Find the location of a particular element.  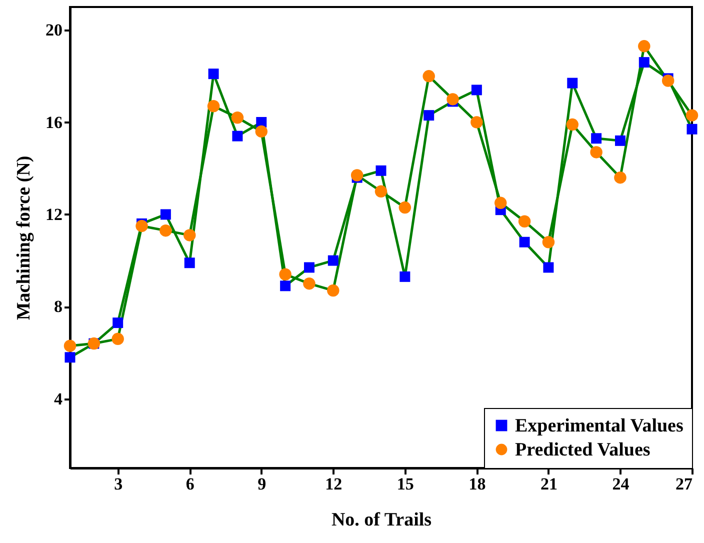

y-tick-label: 16 is located at coordinates (54, 122).